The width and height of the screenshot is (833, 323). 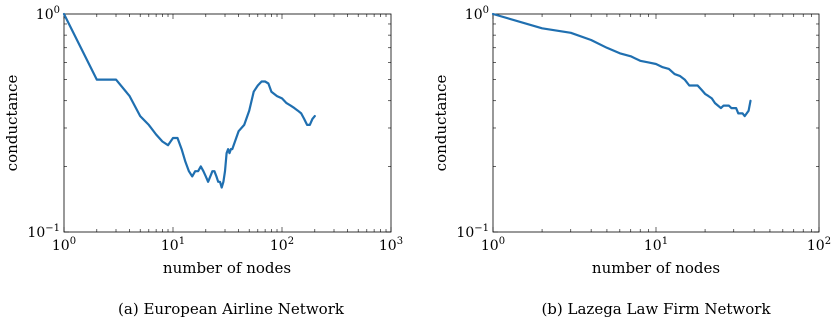 I want to click on caption-b: (b) Lazega Law Firm Network, so click(x=656, y=309).